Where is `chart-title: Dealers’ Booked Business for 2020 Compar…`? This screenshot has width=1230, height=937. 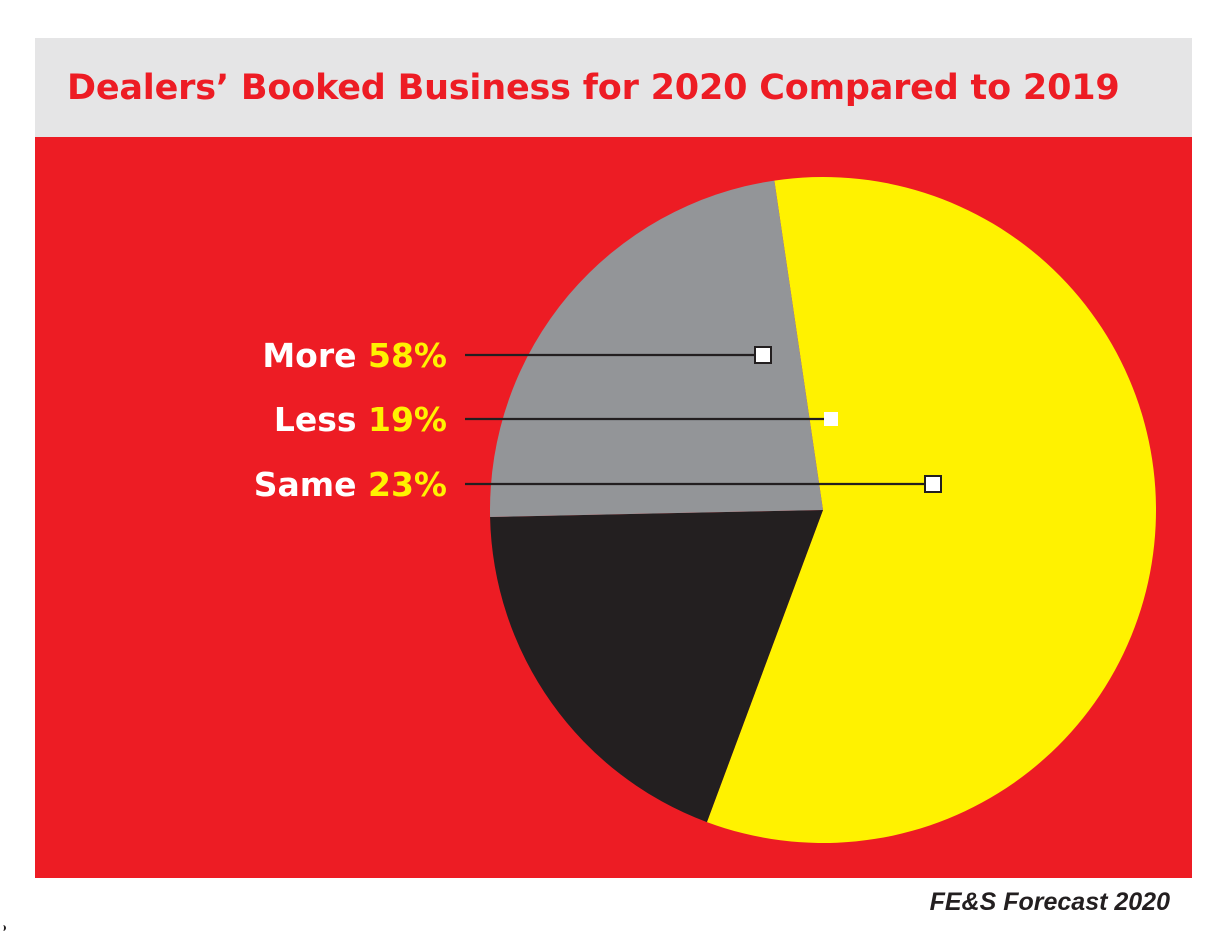
chart-title: Dealers’ Booked Business for 2020 Compar… is located at coordinates (593, 88).